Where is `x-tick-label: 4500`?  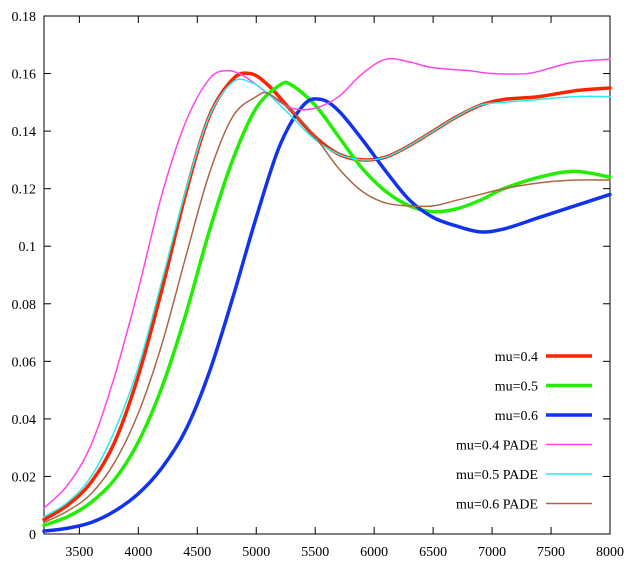 x-tick-label: 4500 is located at coordinates (197, 552).